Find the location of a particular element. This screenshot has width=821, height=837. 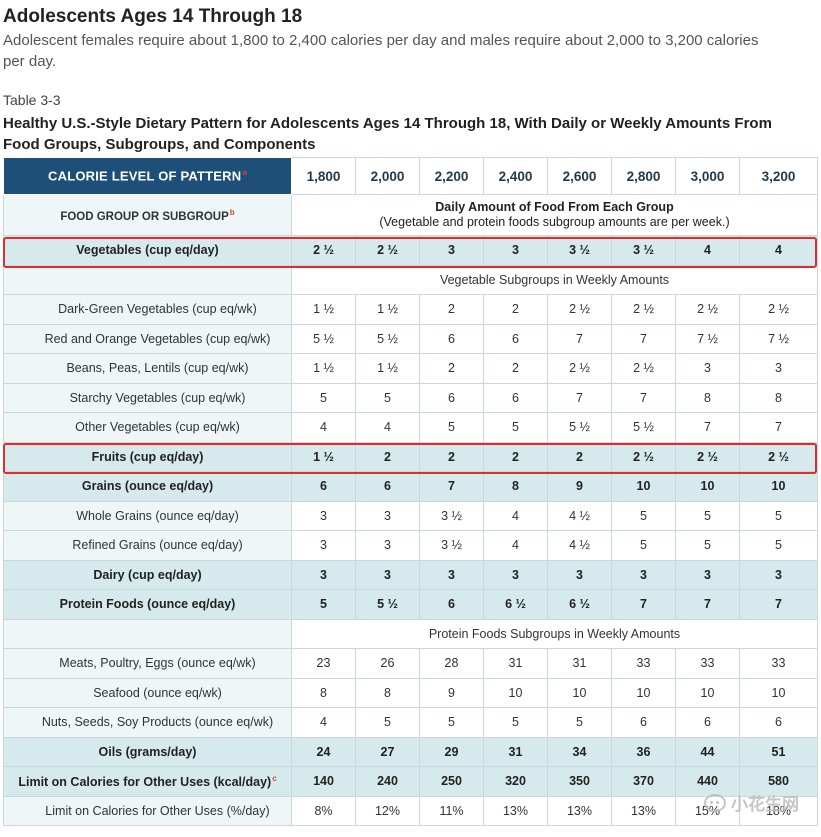

food-group-header: FOOD GROUP OR SUBGROUPb is located at coordinates (147, 215).